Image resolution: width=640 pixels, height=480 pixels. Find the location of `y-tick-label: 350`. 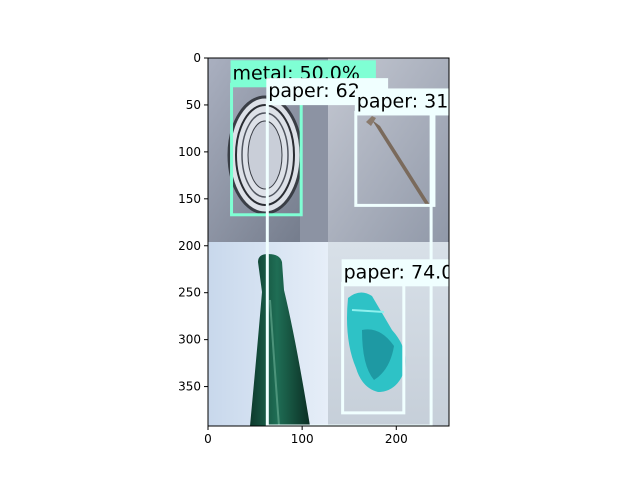

y-tick-label: 350 is located at coordinates (189, 387).